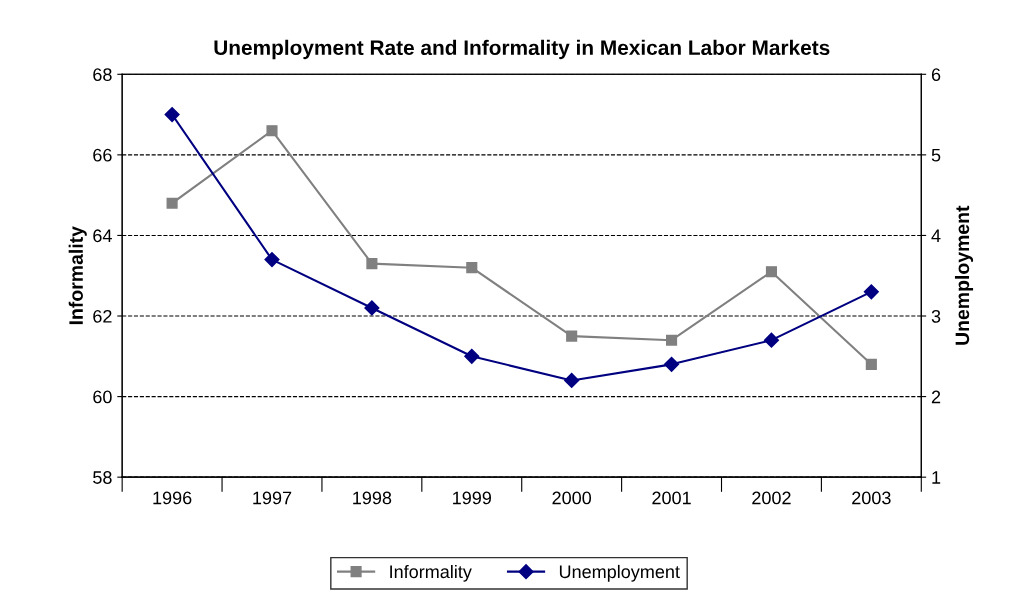 Image resolution: width=1018 pixels, height=604 pixels. Describe the element at coordinates (372, 498) in the screenshot. I see `x-tick-label: 1998` at that location.